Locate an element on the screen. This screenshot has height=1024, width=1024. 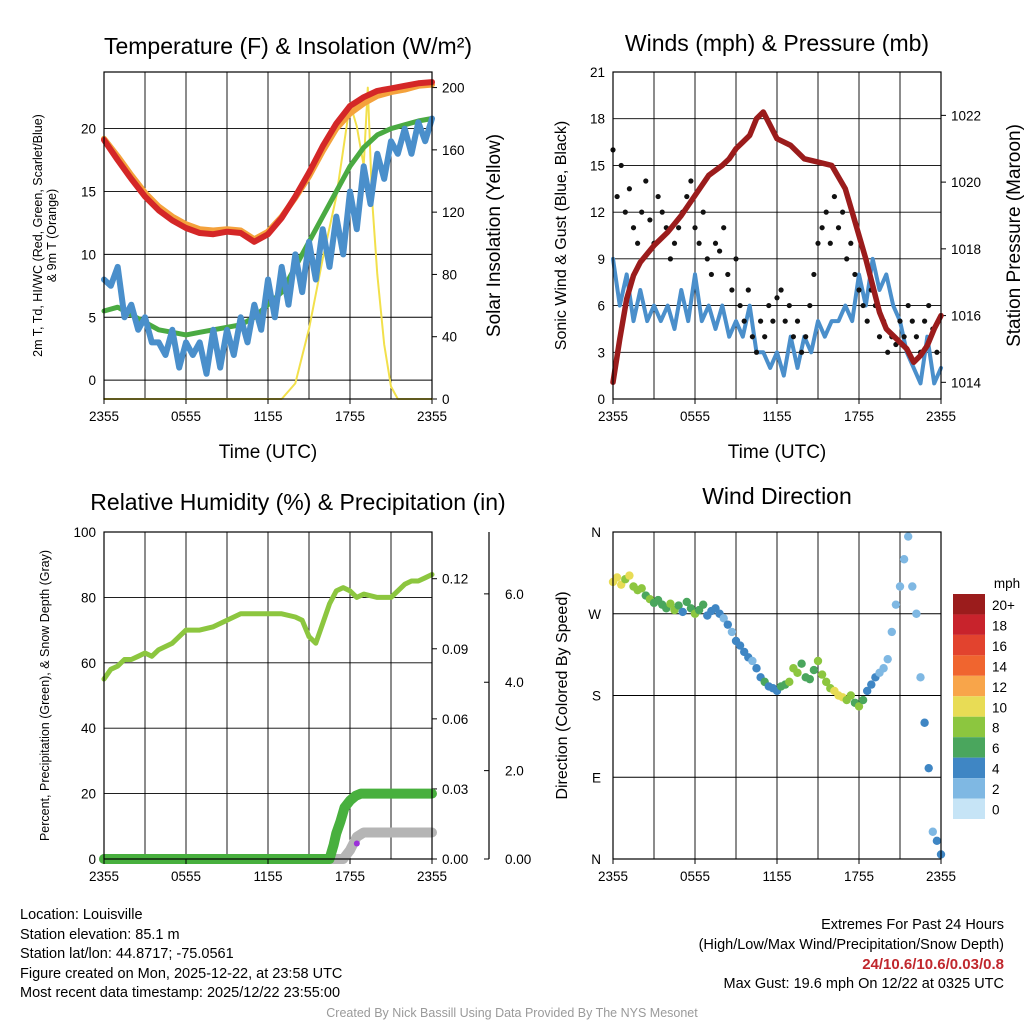
pressure-tick-label: 1016 is located at coordinates (966, 316).